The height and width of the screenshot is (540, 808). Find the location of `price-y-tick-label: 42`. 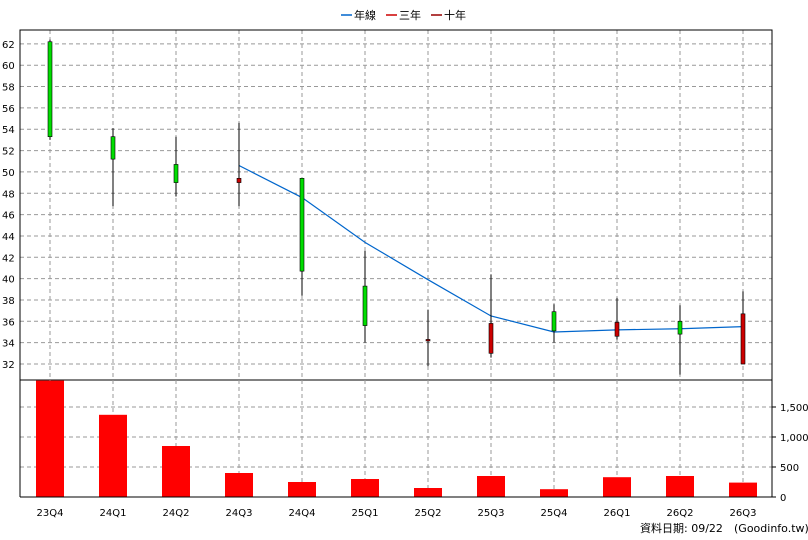

price-y-tick-label: 42 is located at coordinates (8, 258).